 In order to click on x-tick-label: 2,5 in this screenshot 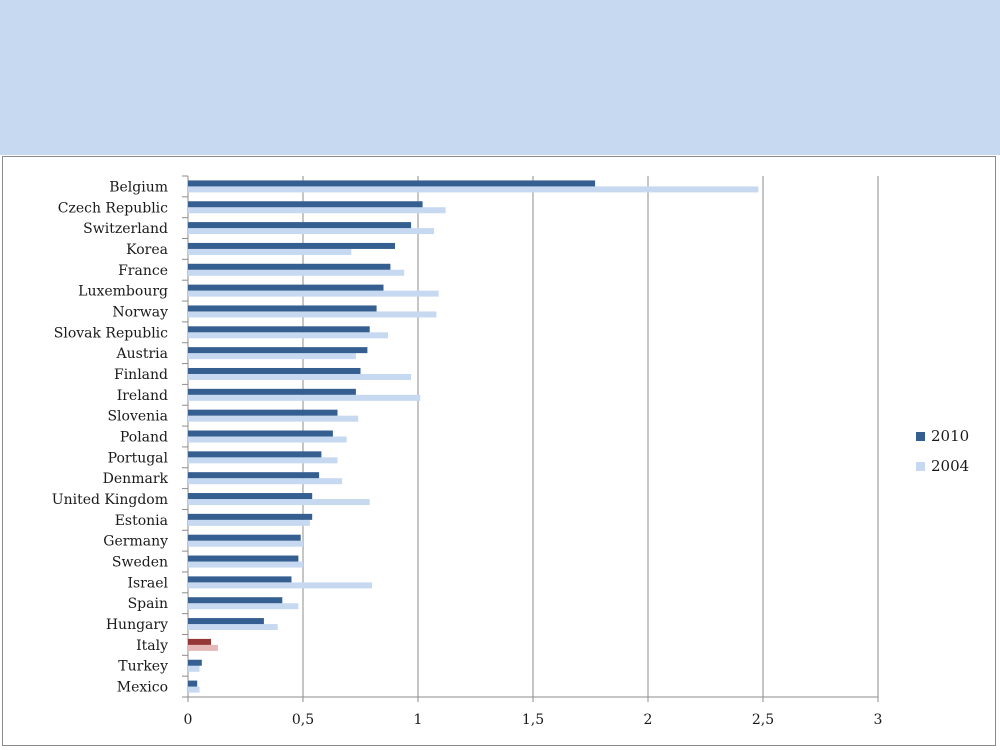, I will do `click(763, 720)`.